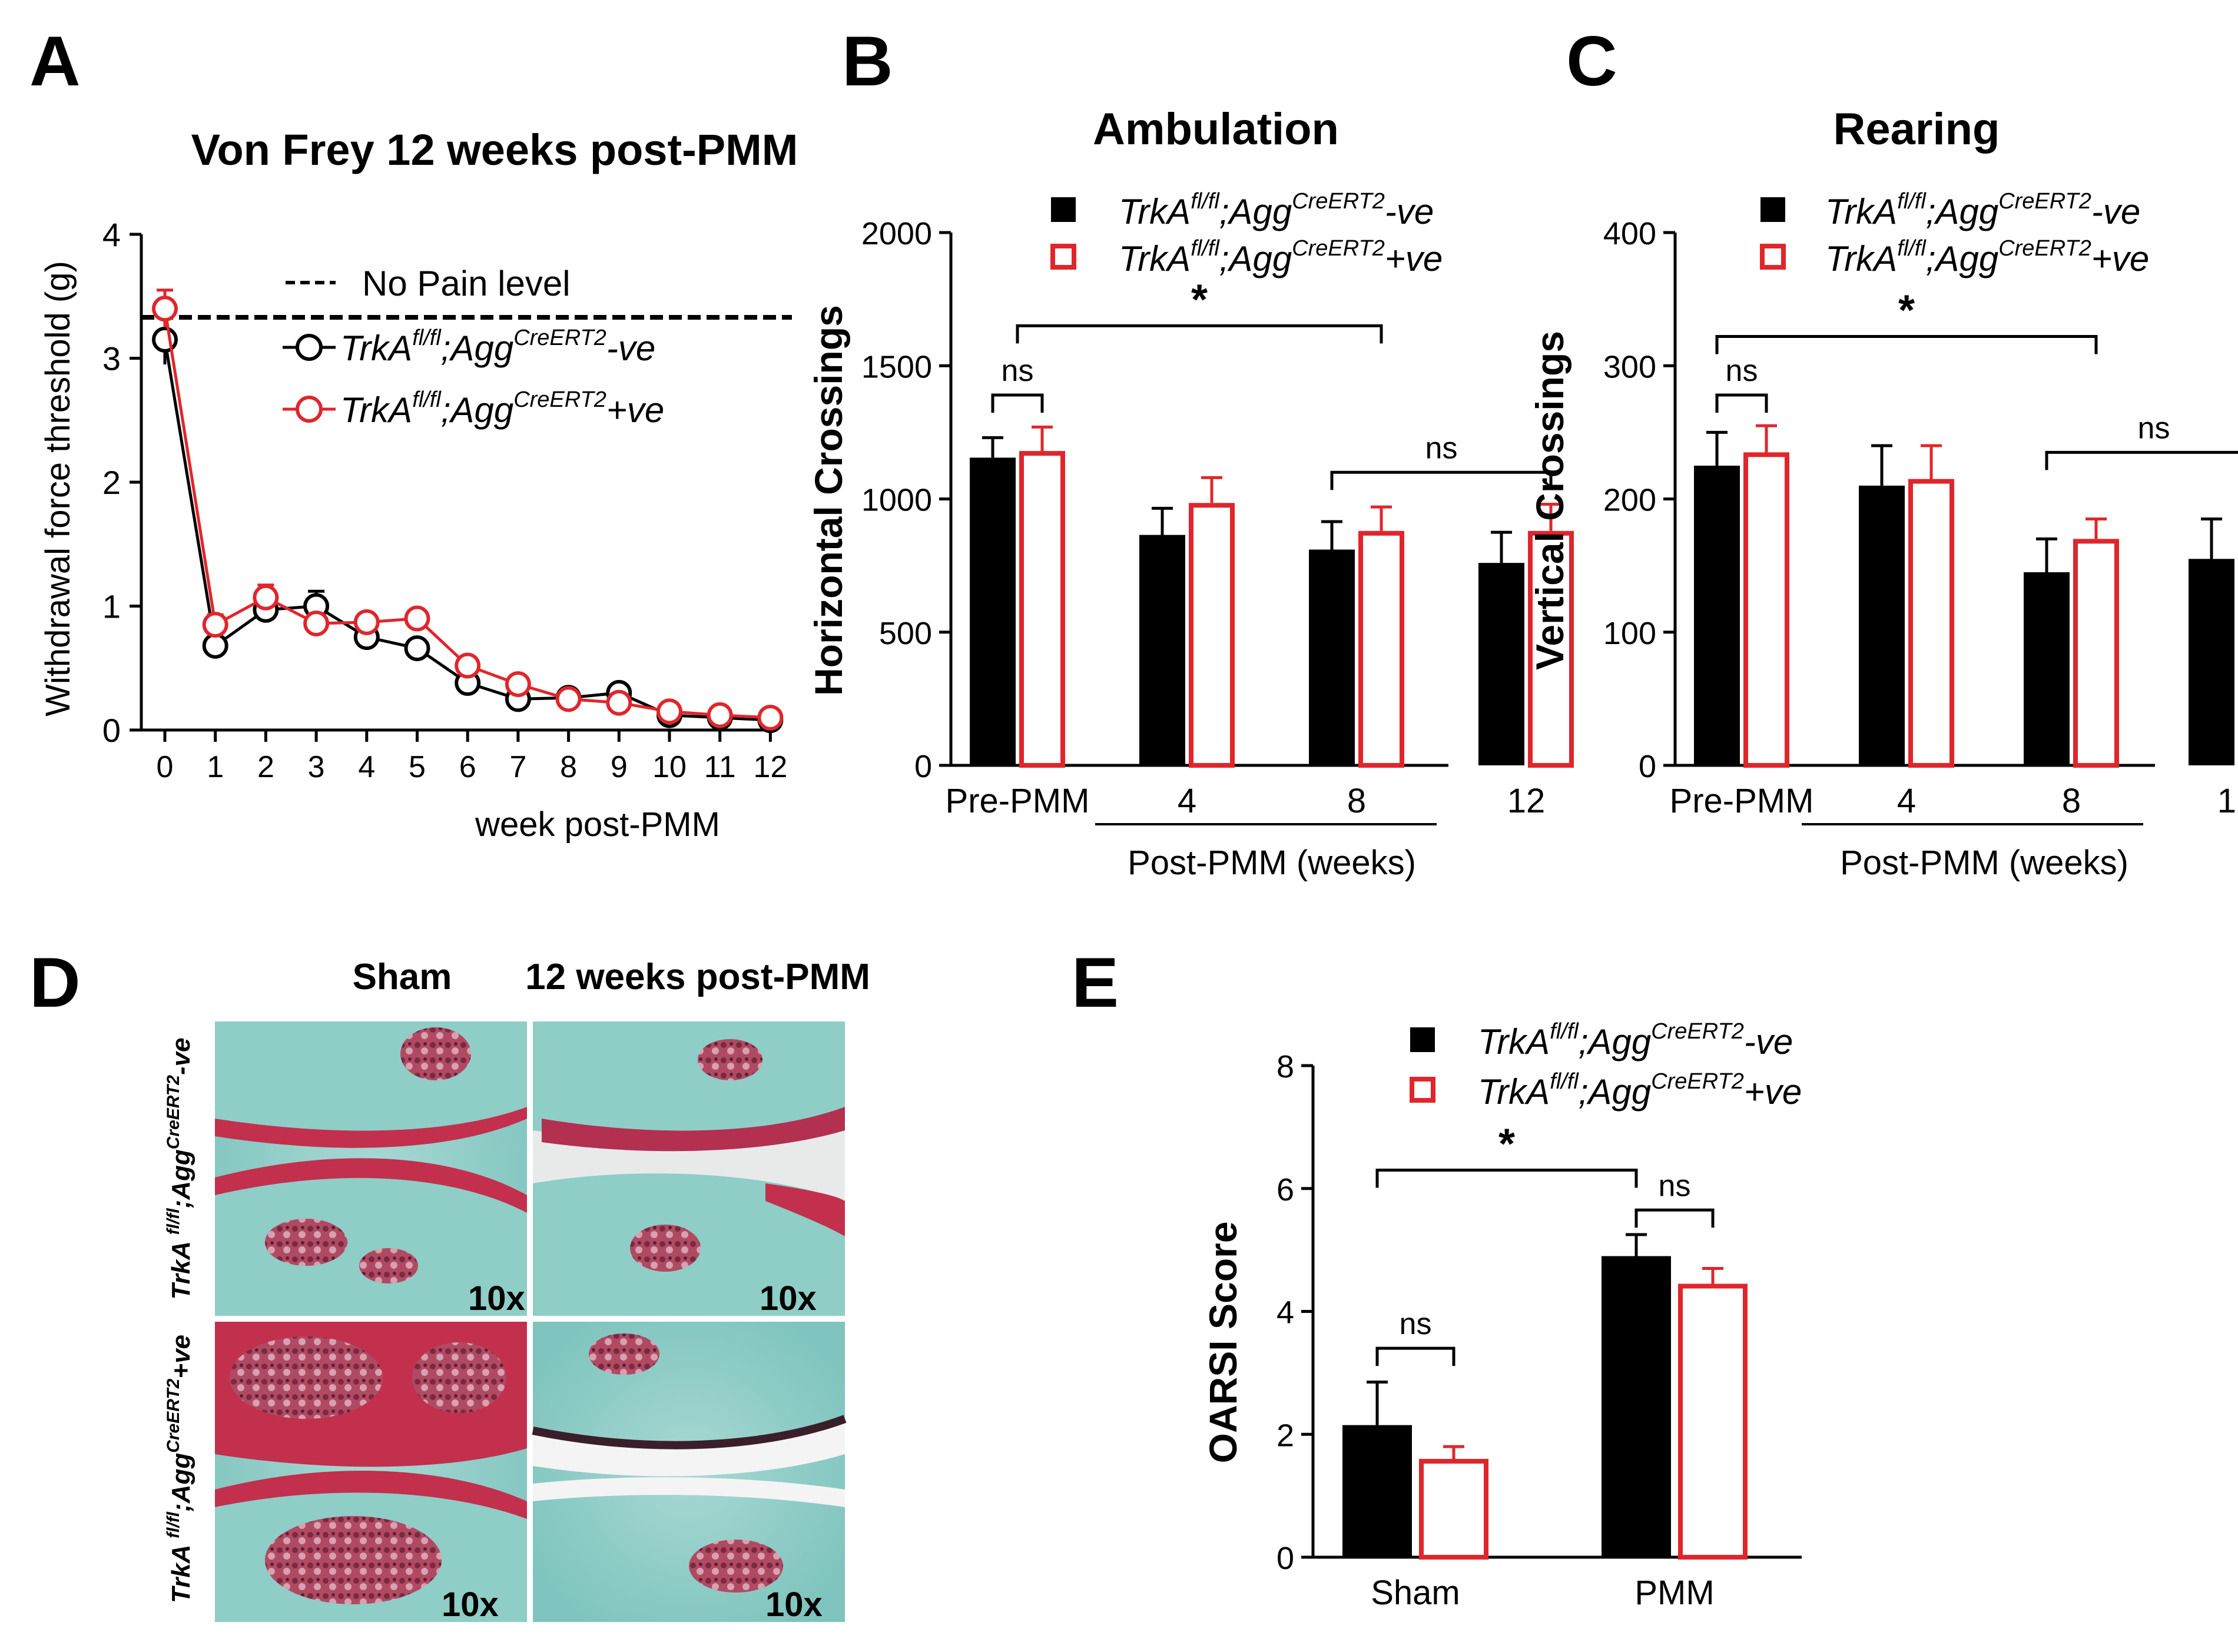 The height and width of the screenshot is (1652, 2238). Describe the element at coordinates (1773, 257) in the screenshot. I see `legend-c-pos-swatch` at that location.